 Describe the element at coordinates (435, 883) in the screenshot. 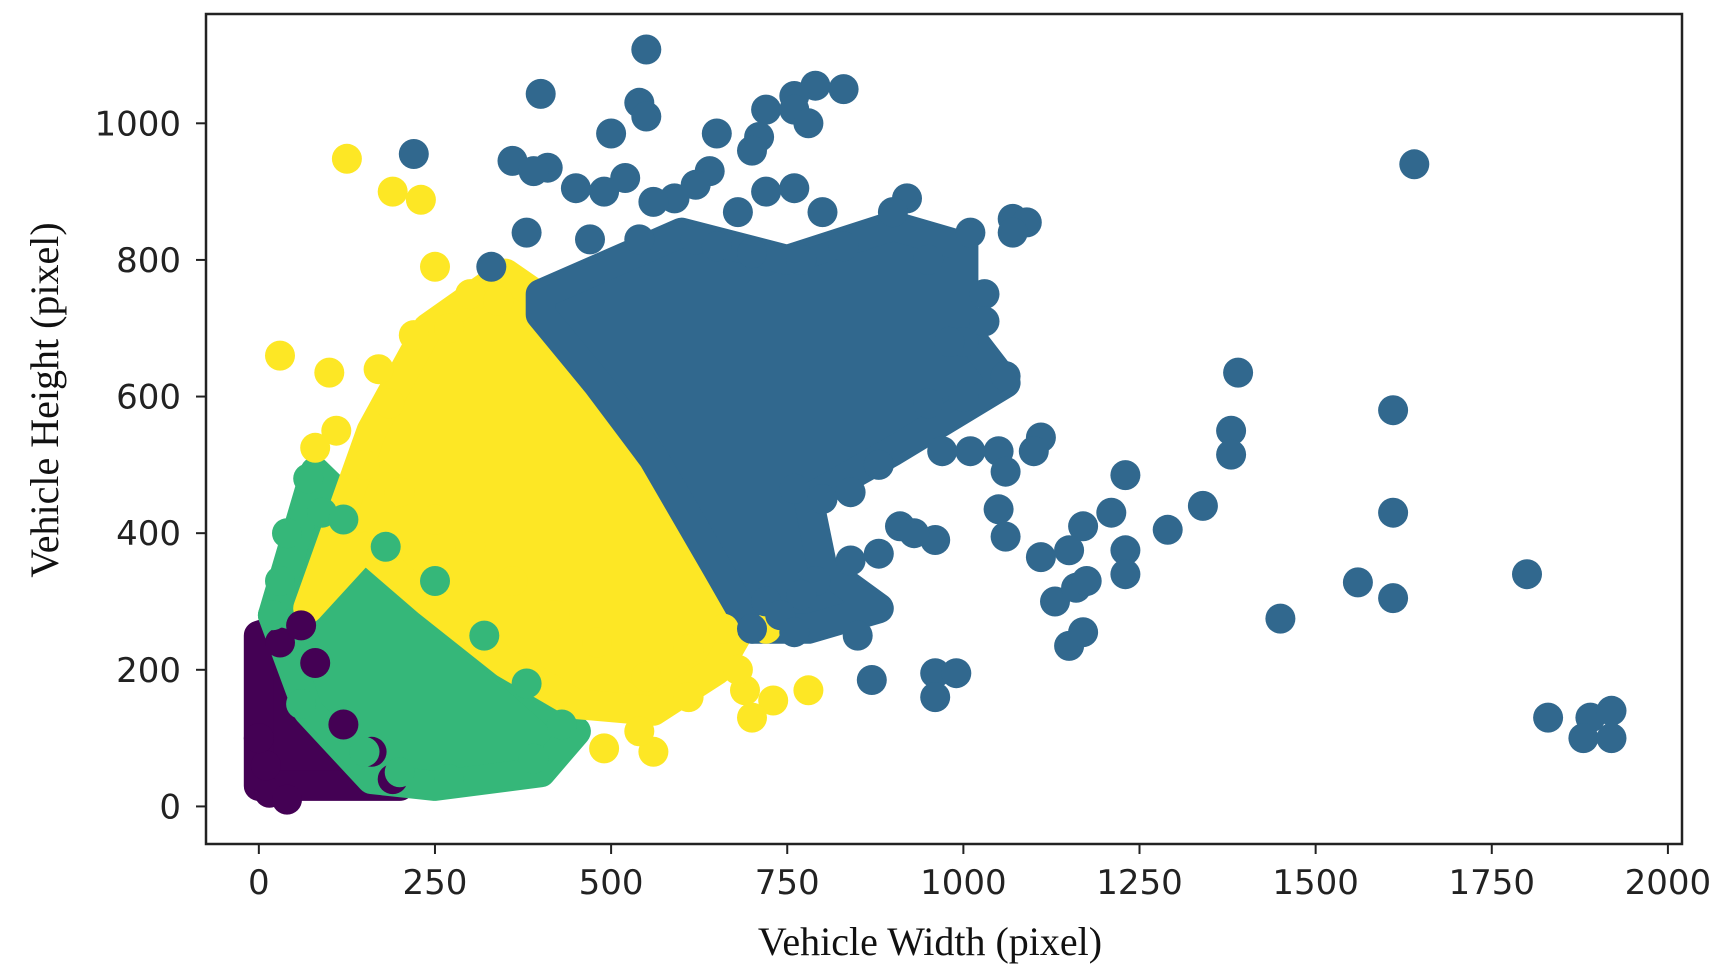

I see `x-tick-label: 250` at that location.